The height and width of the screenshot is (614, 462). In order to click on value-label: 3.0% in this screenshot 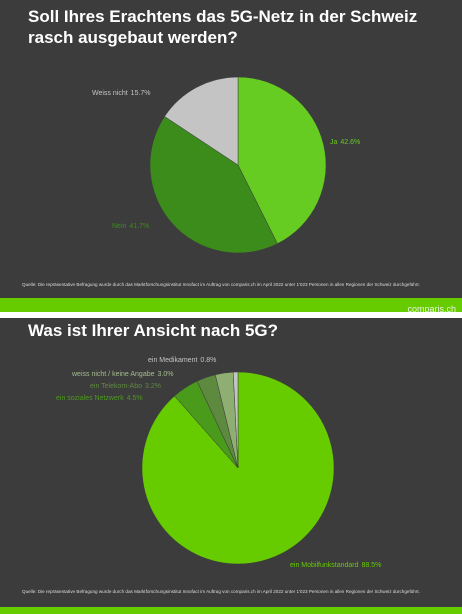, I will do `click(166, 374)`.